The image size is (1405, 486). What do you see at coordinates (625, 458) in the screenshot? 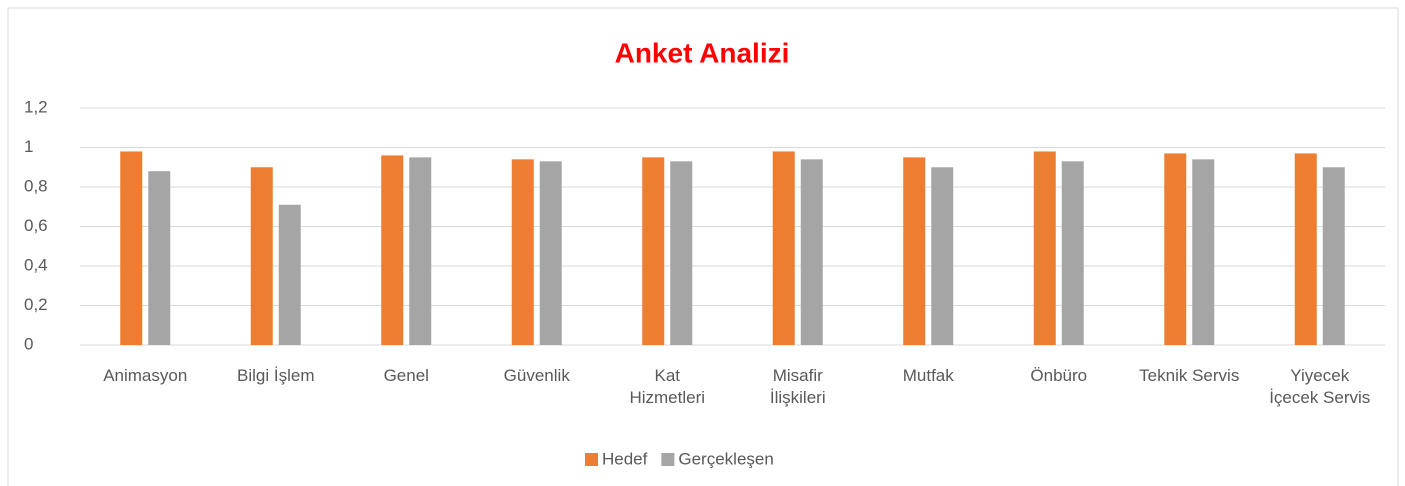
I see `legend-label: Hedef` at bounding box center [625, 458].